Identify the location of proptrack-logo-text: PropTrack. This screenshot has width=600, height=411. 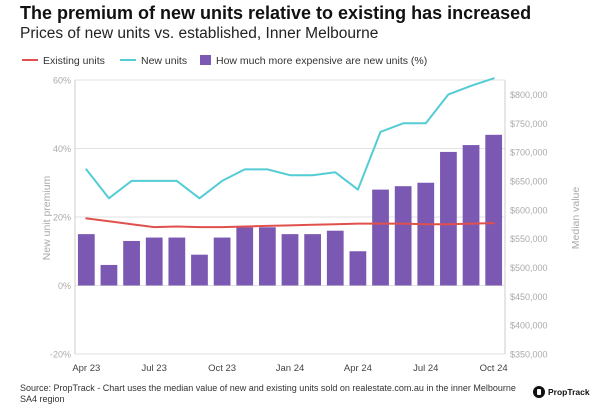
(569, 392).